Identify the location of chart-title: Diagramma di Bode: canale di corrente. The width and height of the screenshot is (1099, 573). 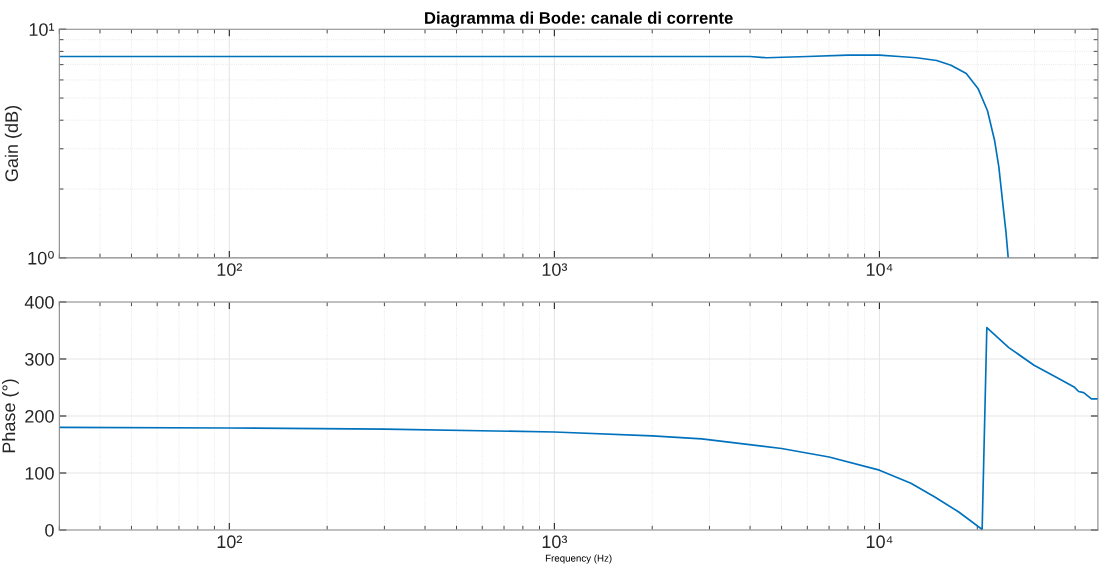
(579, 19).